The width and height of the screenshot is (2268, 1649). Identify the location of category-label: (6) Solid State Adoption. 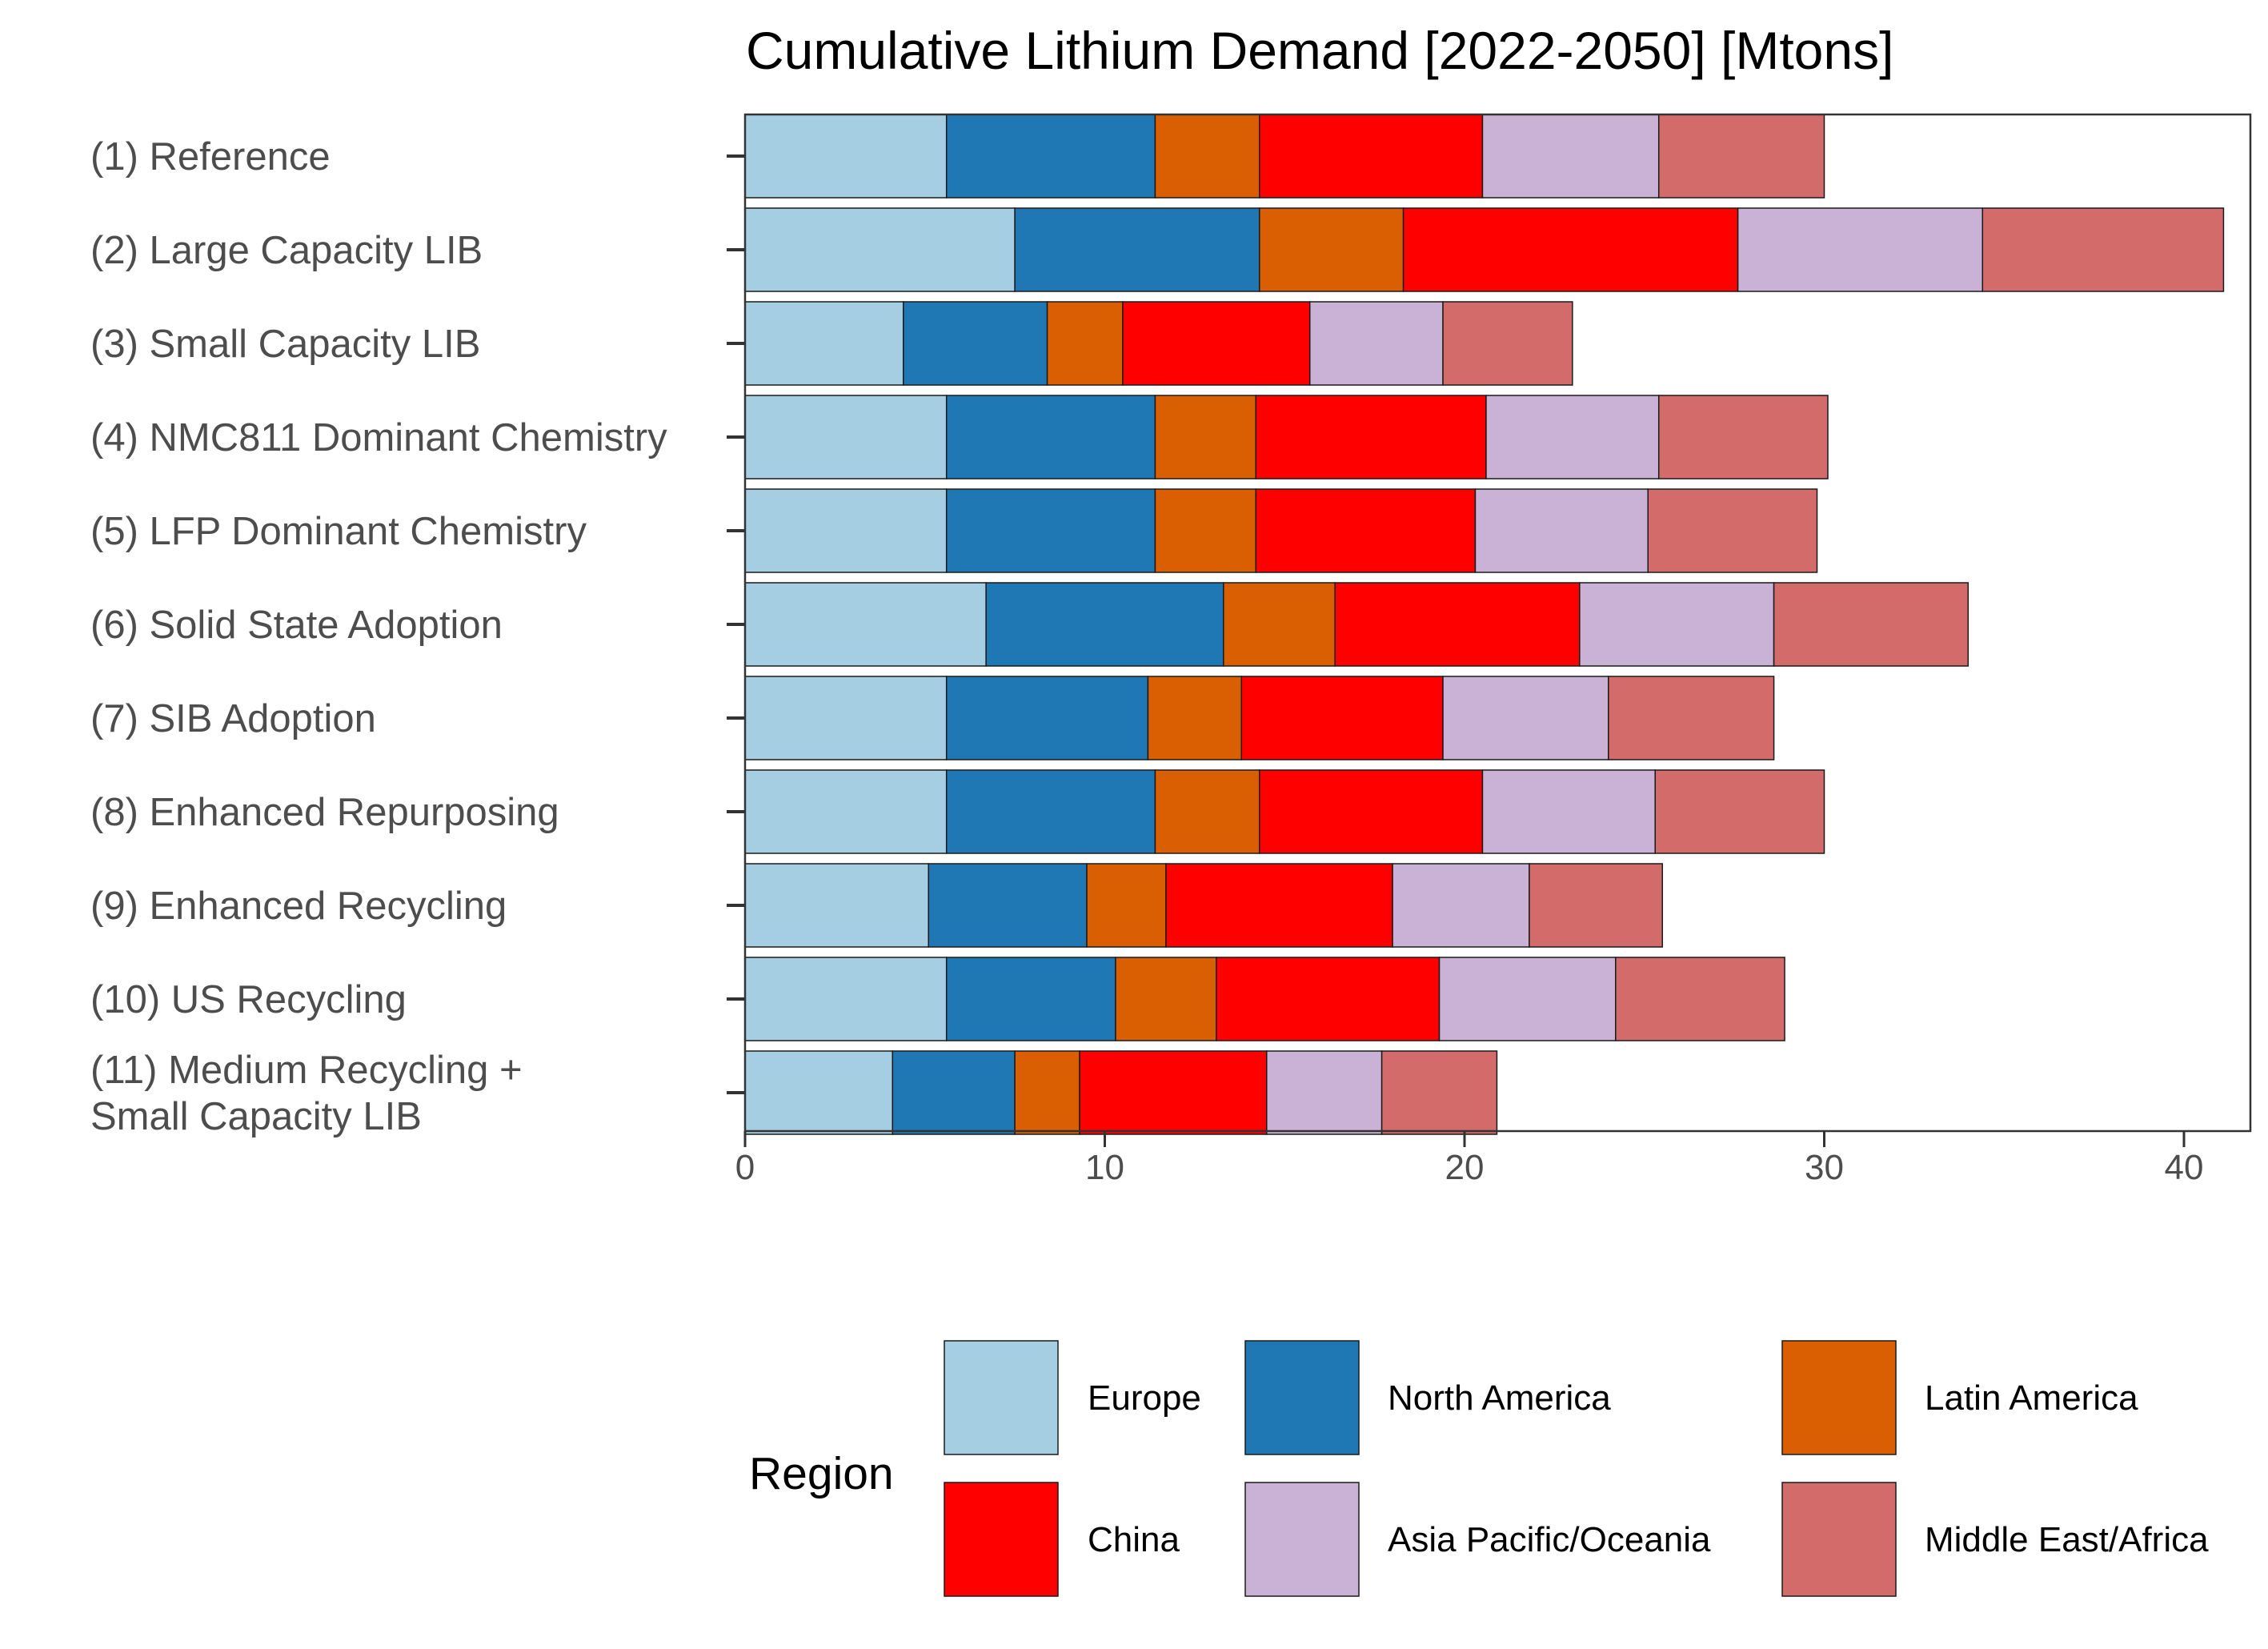
(296, 625).